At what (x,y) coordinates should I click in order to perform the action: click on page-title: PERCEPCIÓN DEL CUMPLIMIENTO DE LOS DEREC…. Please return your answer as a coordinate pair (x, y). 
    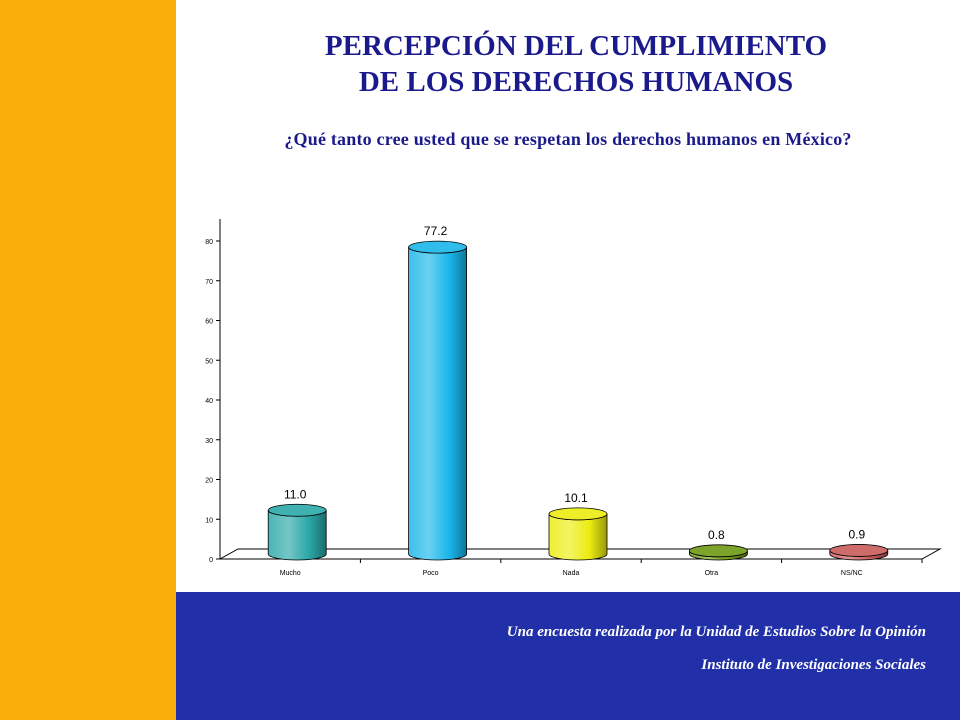
    Looking at the image, I should click on (568, 64).